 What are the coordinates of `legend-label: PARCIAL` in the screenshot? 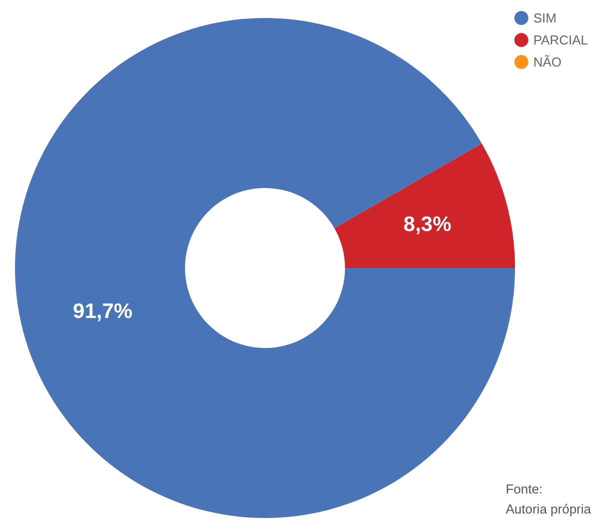 It's located at (560, 40).